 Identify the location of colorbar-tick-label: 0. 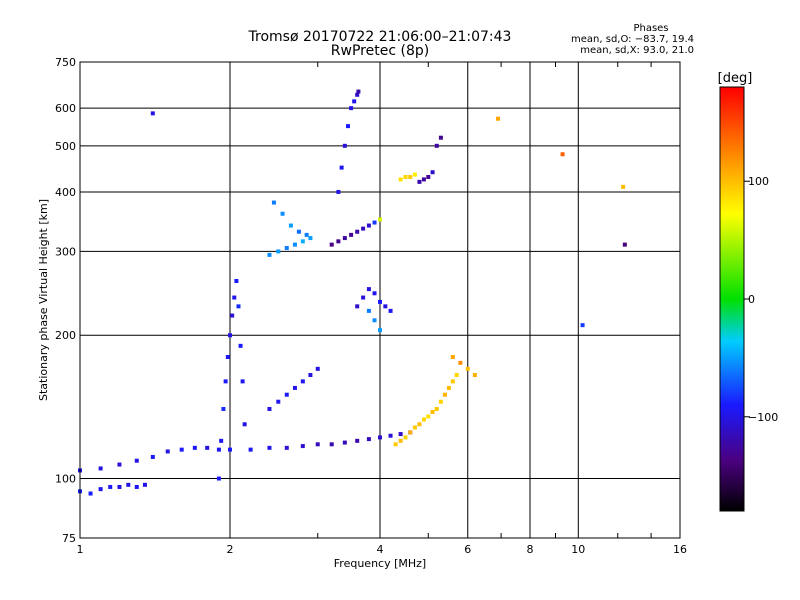
(751, 299).